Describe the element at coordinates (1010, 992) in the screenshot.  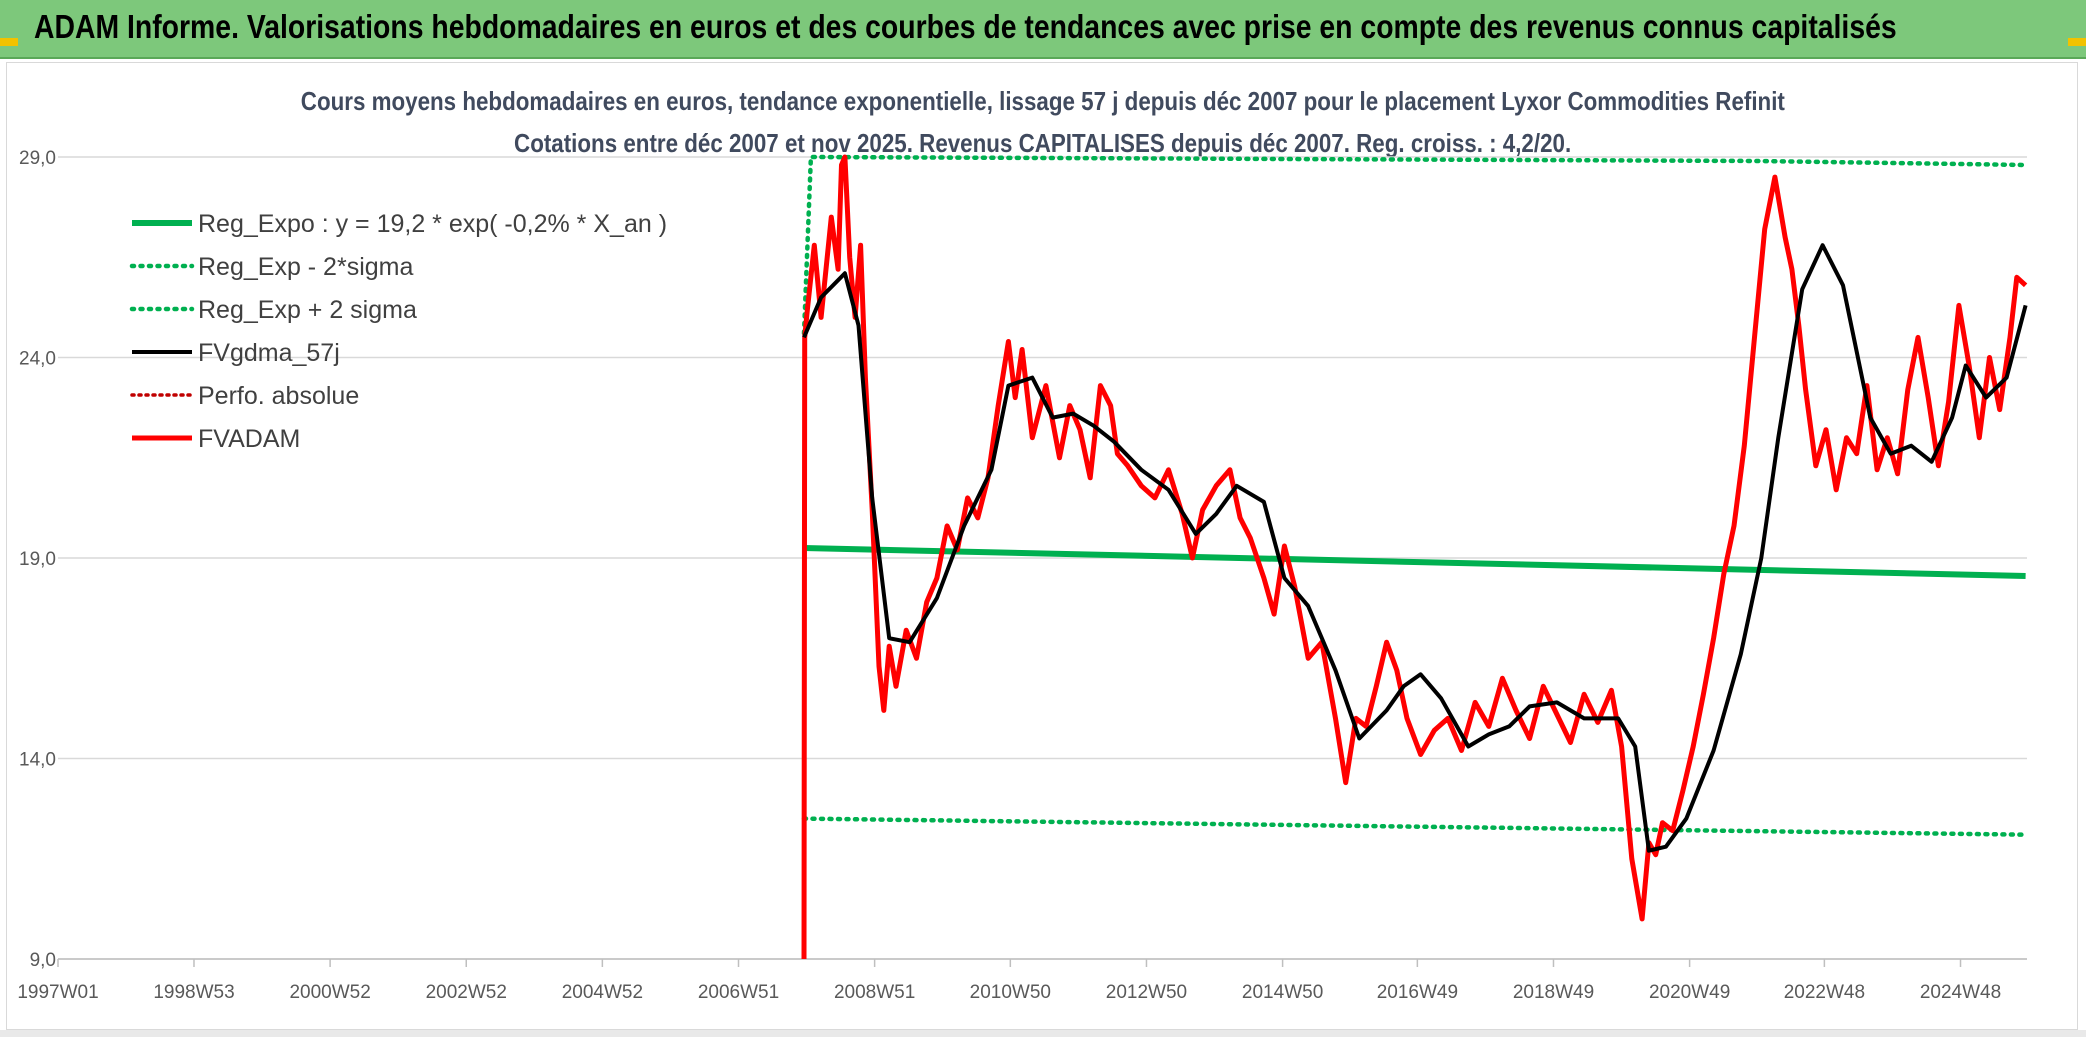
I see `x-tick-label: 2010W50` at that location.